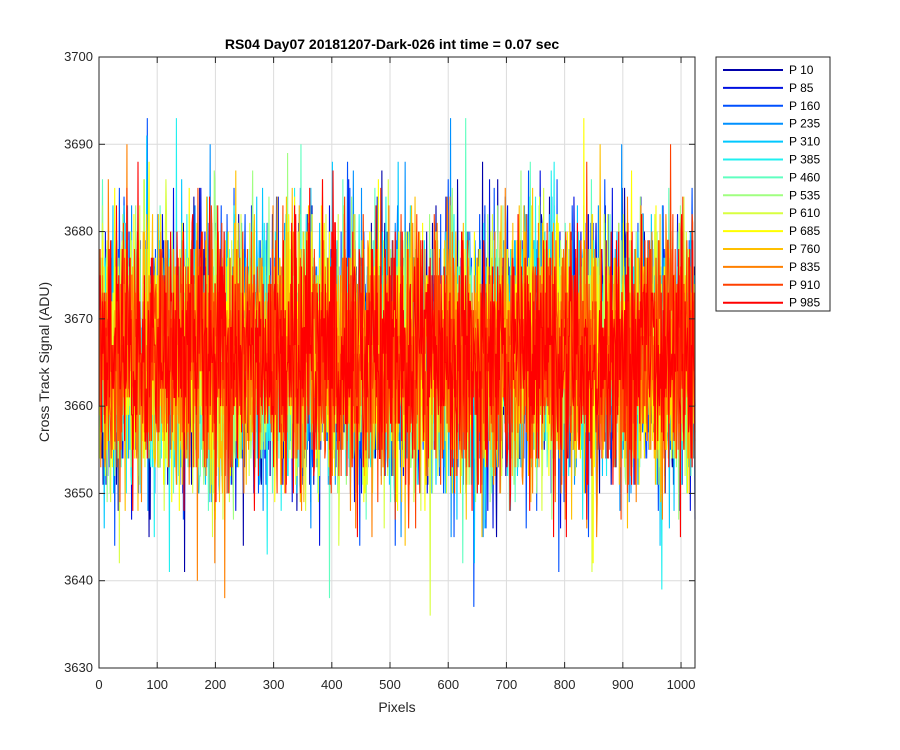 This screenshot has height=750, width=900. What do you see at coordinates (801, 88) in the screenshot?
I see `legend-entry-label: P 85` at bounding box center [801, 88].